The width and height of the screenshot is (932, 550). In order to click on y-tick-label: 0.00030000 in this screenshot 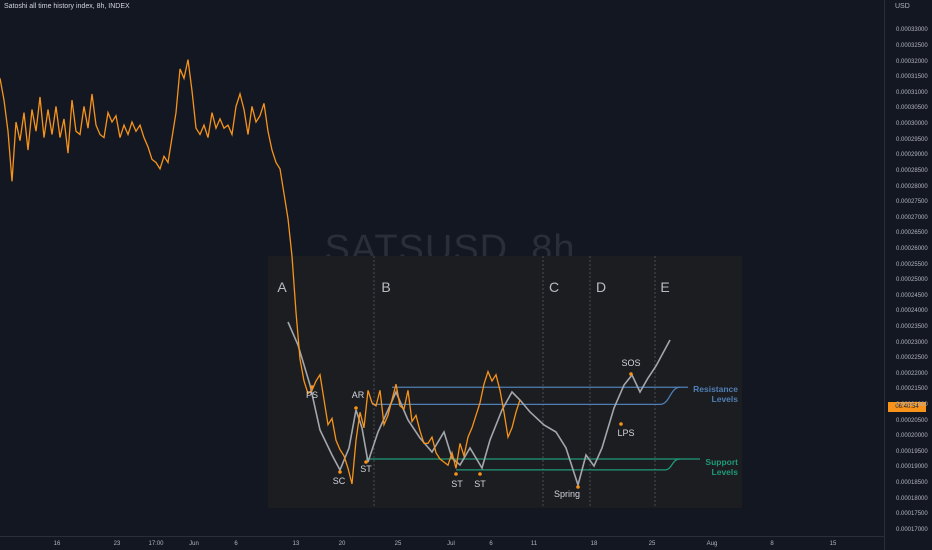, I will do `click(912, 124)`.